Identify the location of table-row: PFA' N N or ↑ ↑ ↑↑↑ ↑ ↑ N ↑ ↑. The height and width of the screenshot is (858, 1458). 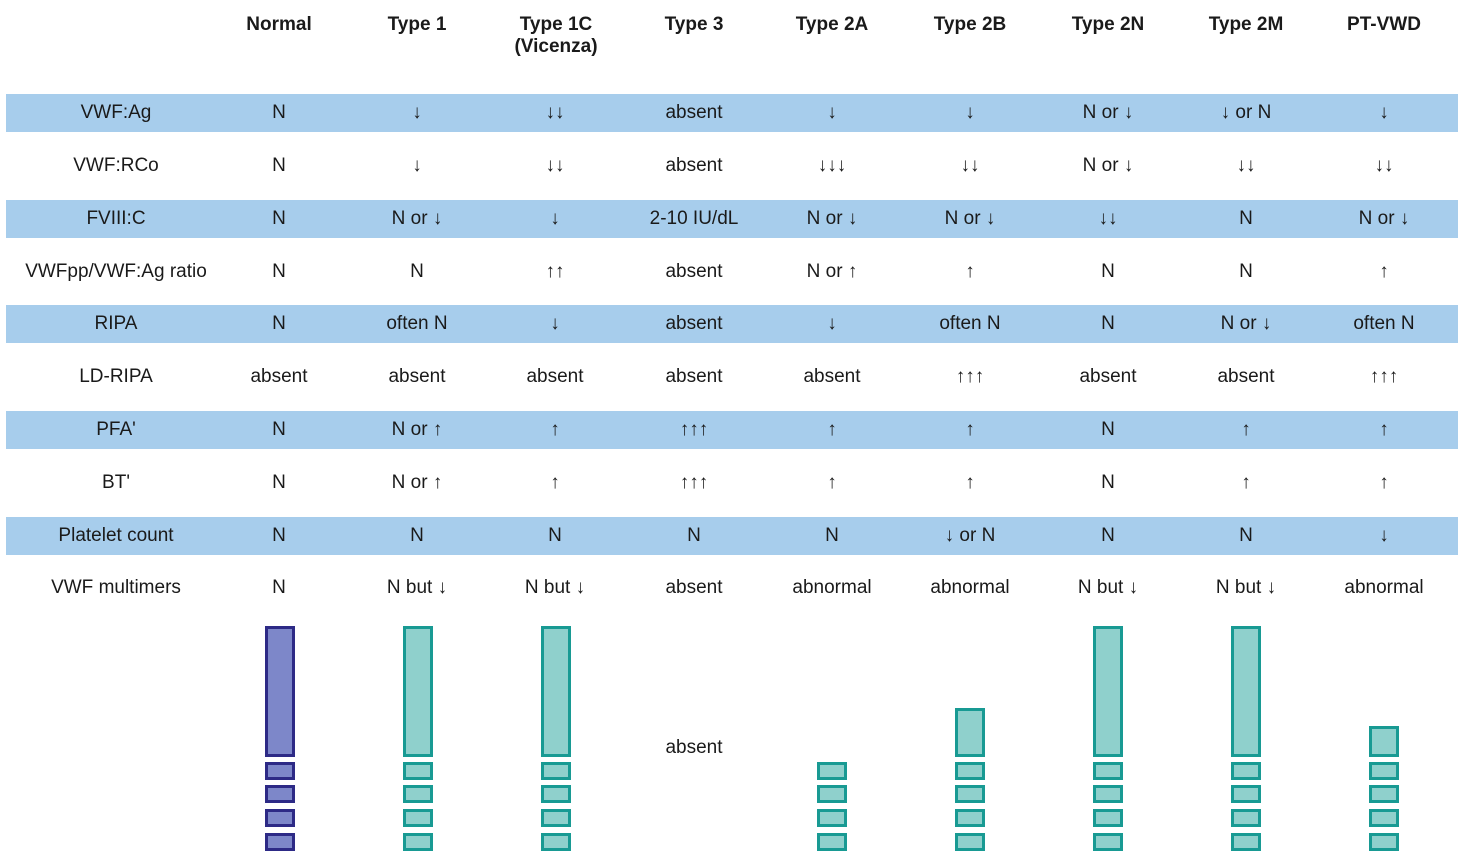
(732, 430).